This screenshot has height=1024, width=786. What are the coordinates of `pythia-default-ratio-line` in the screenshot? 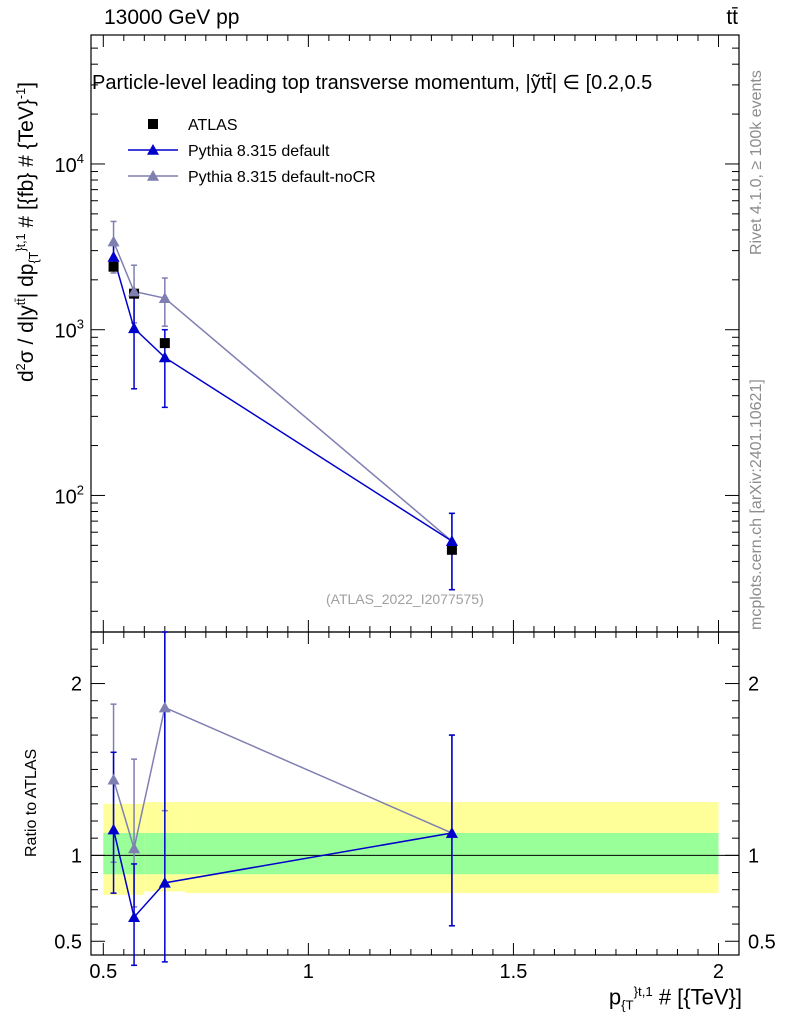 It's located at (282, 874).